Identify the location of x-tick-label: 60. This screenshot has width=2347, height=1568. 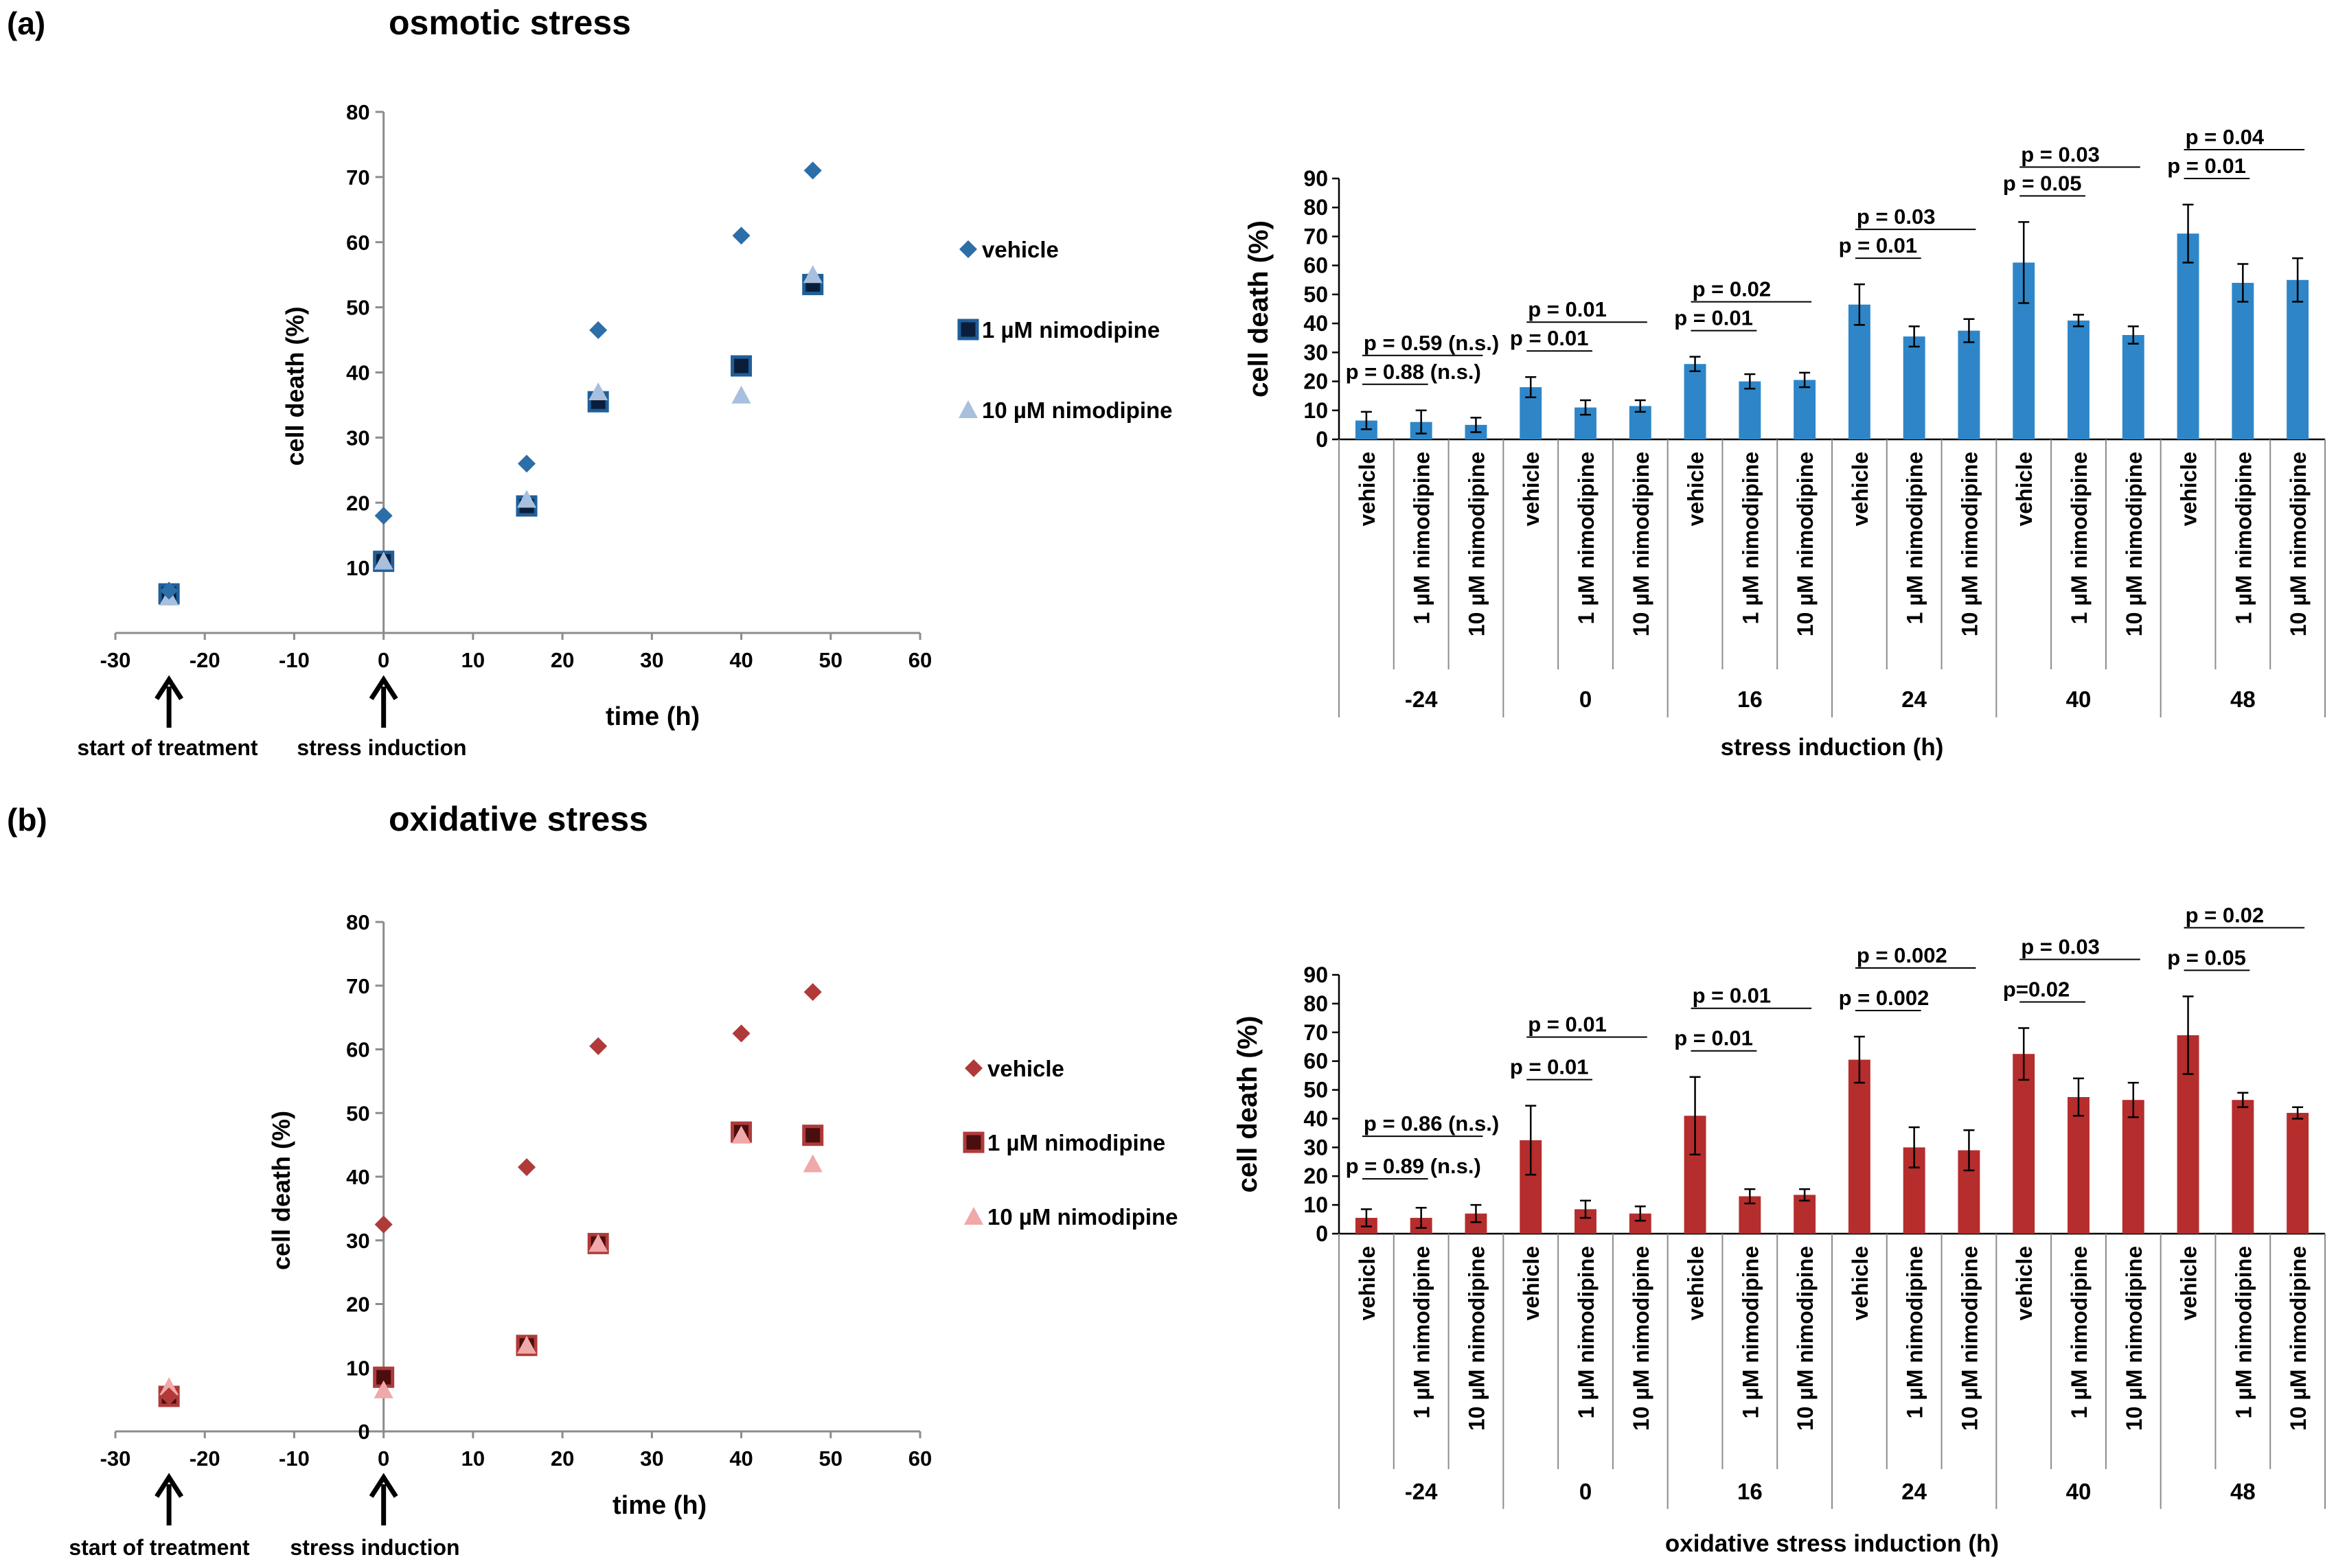
(920, 660).